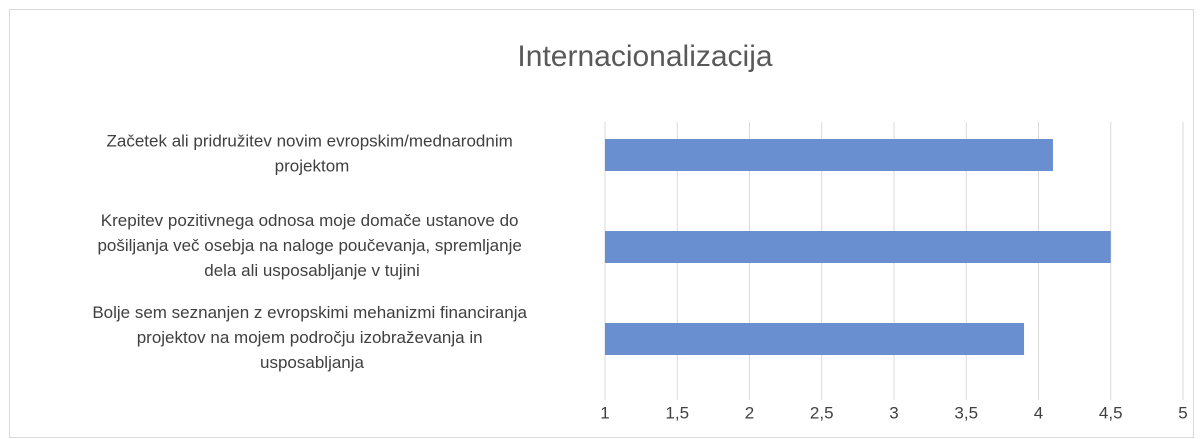  Describe the element at coordinates (1111, 412) in the screenshot. I see `x-tick-label: 4,5` at that location.